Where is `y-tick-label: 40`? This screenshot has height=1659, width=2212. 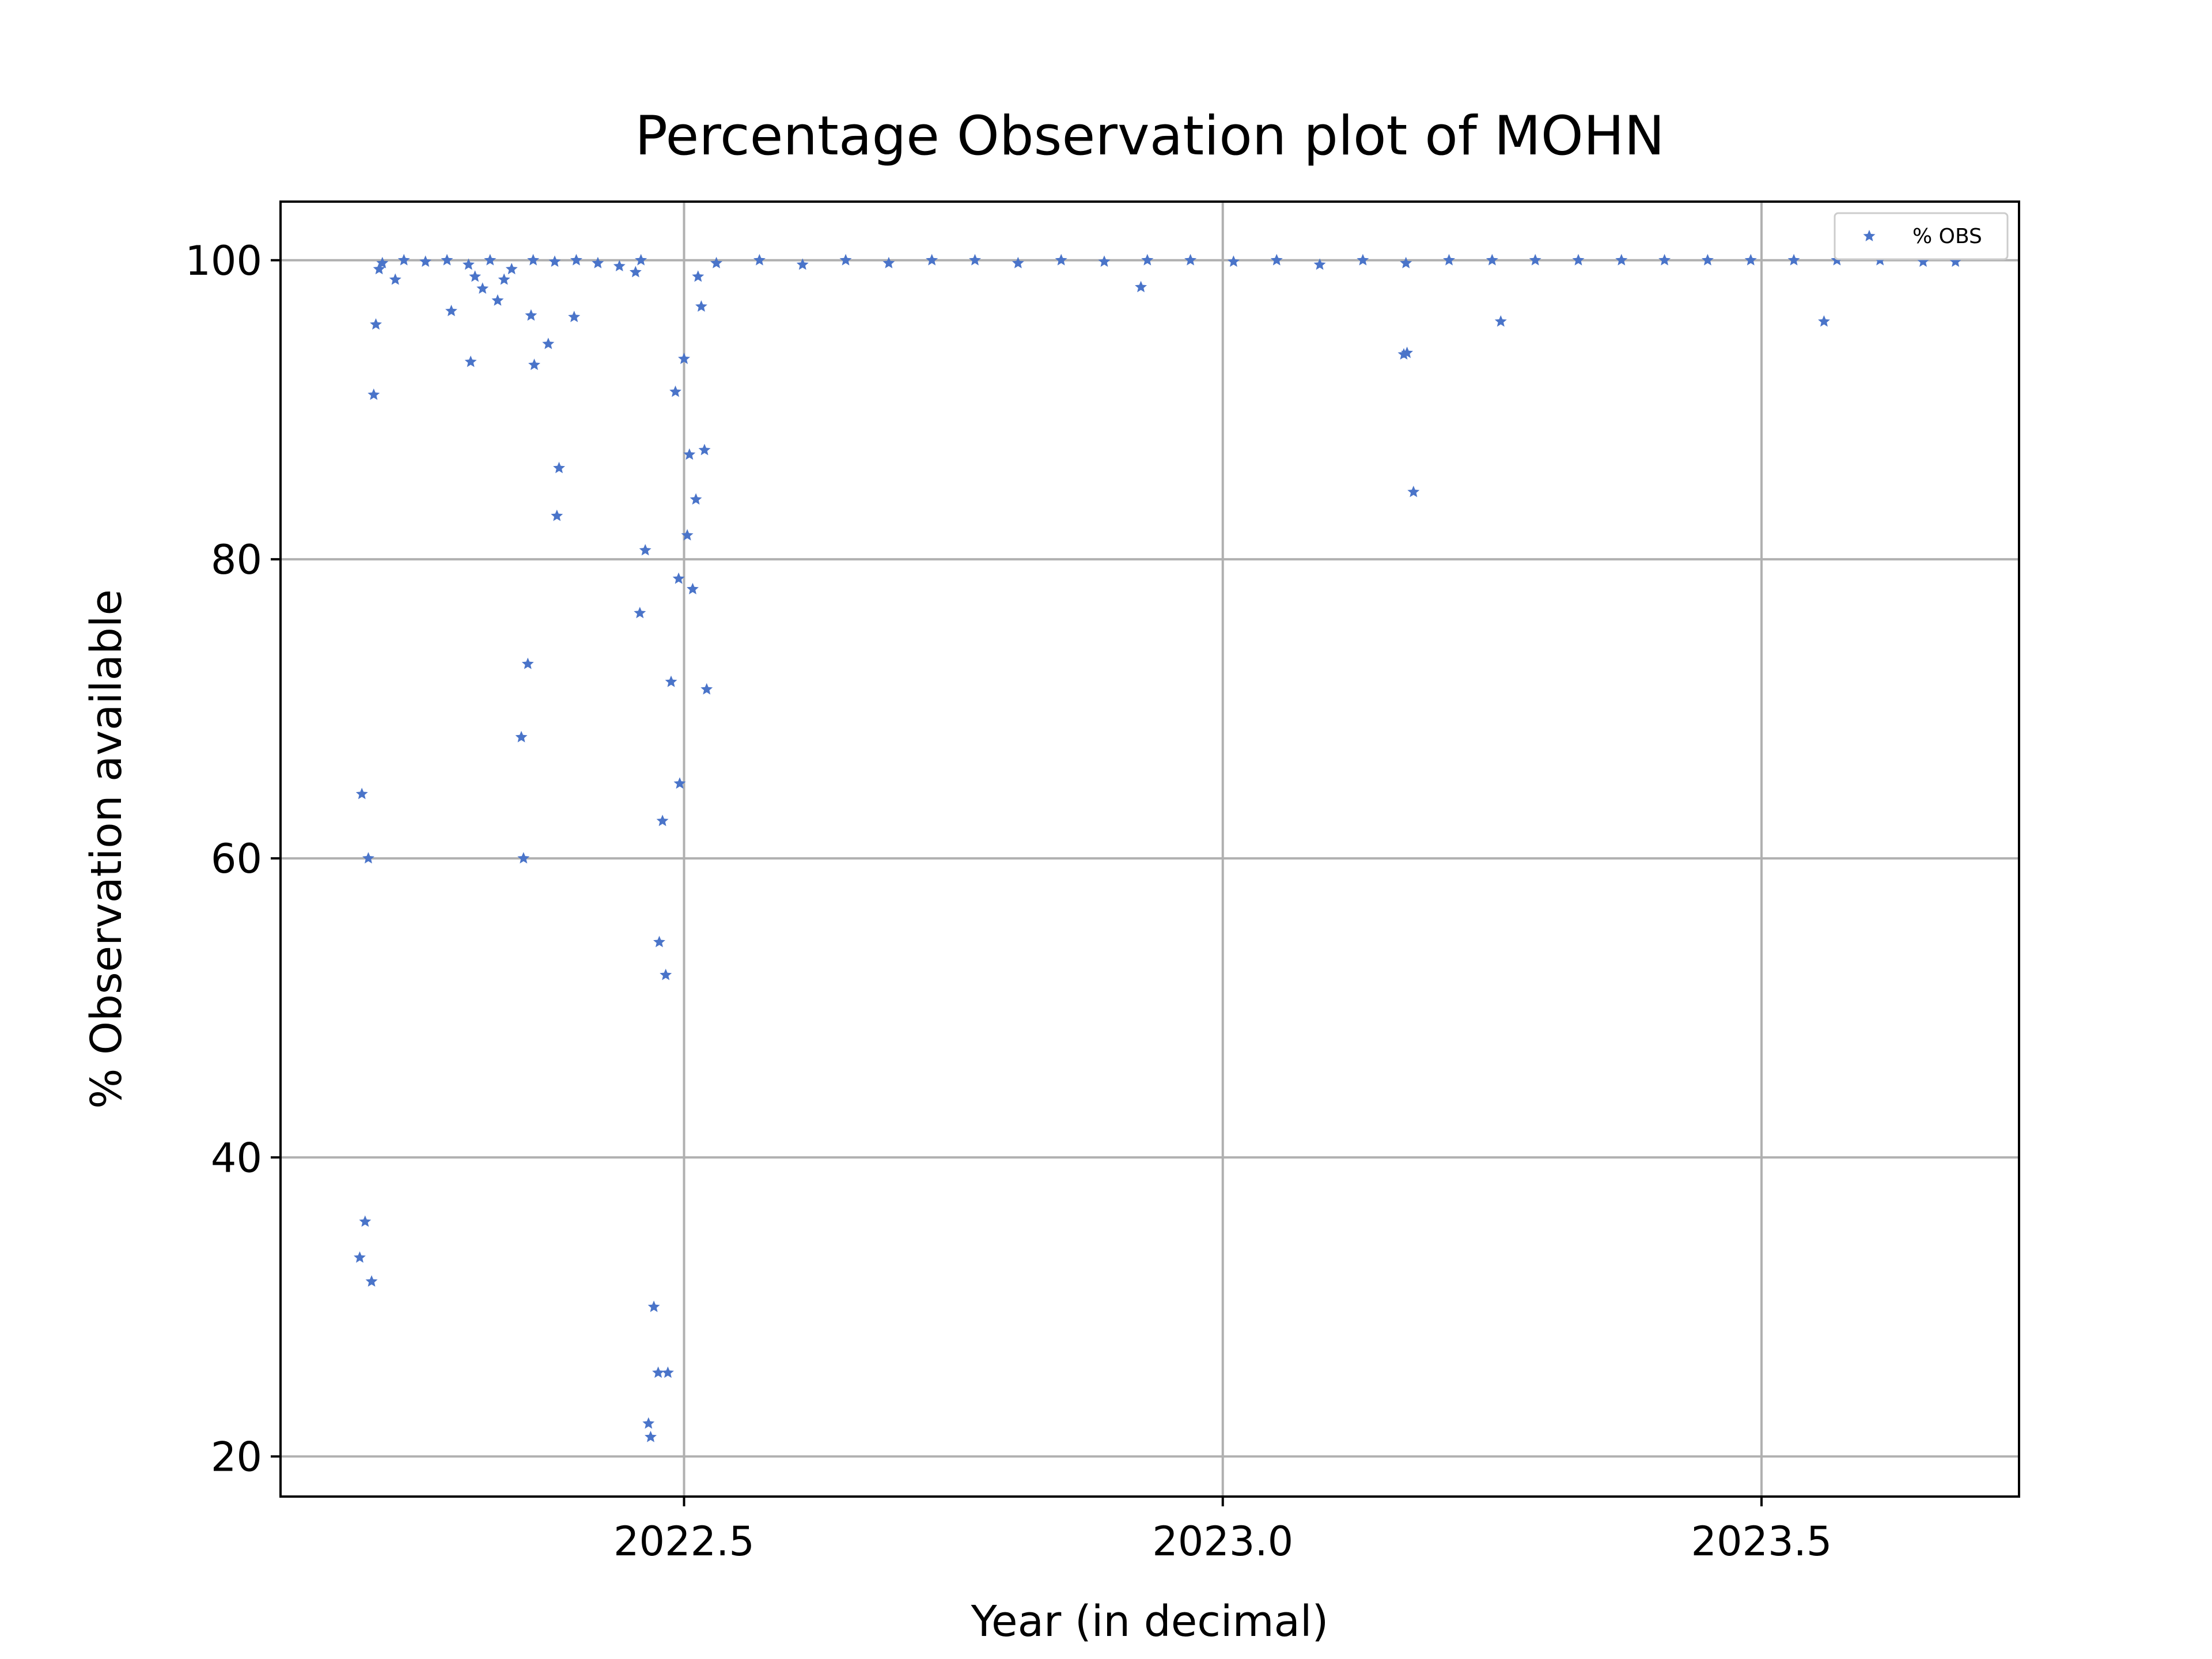 y-tick-label: 40 is located at coordinates (236, 1157).